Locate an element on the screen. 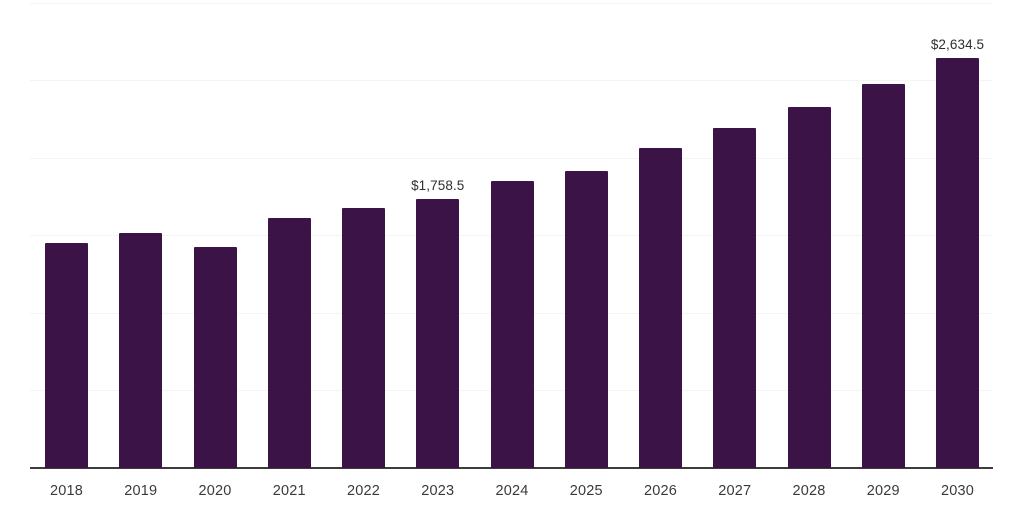 The image size is (1024, 512). bar-group-2024: 2024 is located at coordinates (512, 339).